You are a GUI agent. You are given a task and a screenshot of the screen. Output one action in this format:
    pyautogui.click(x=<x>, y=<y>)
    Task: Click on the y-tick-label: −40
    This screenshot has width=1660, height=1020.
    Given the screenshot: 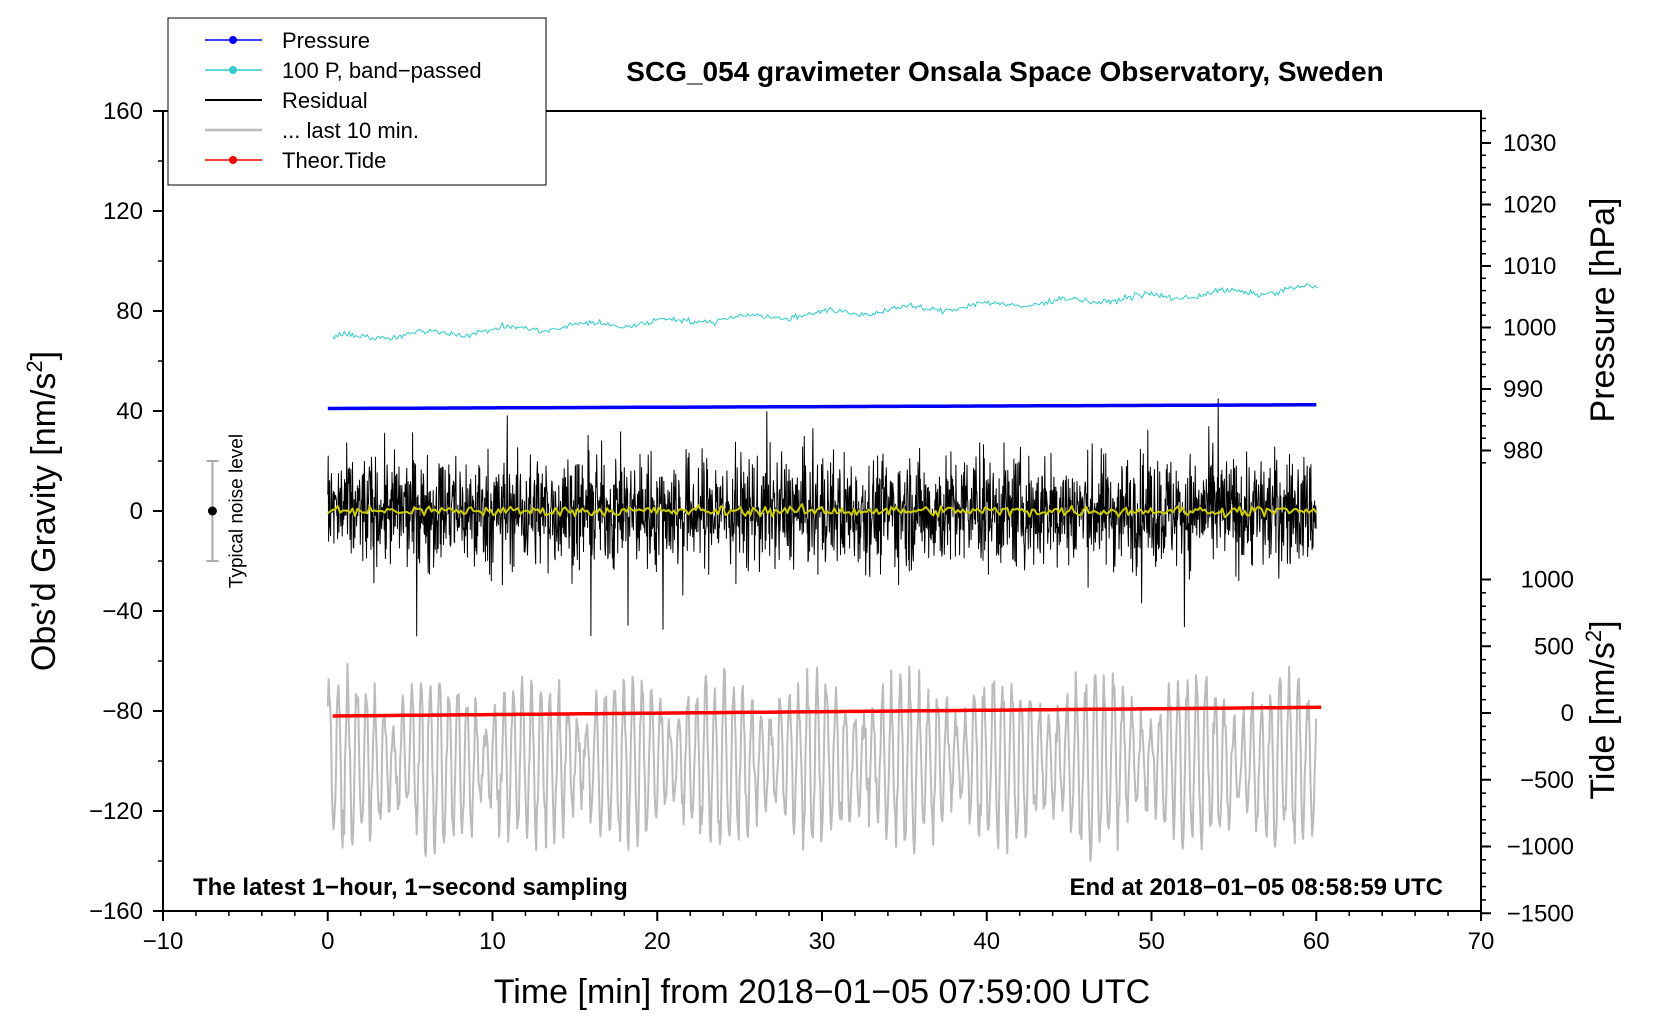 What is the action you would take?
    pyautogui.click(x=122, y=611)
    